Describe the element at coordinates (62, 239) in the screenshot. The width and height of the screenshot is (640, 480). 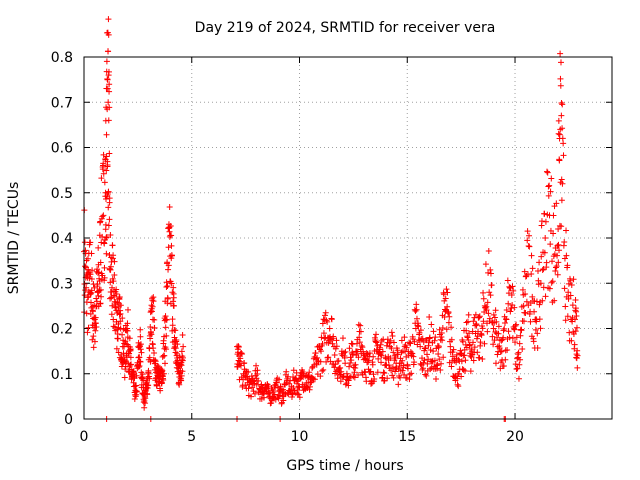
I see `y-tick-label: 0.4` at that location.